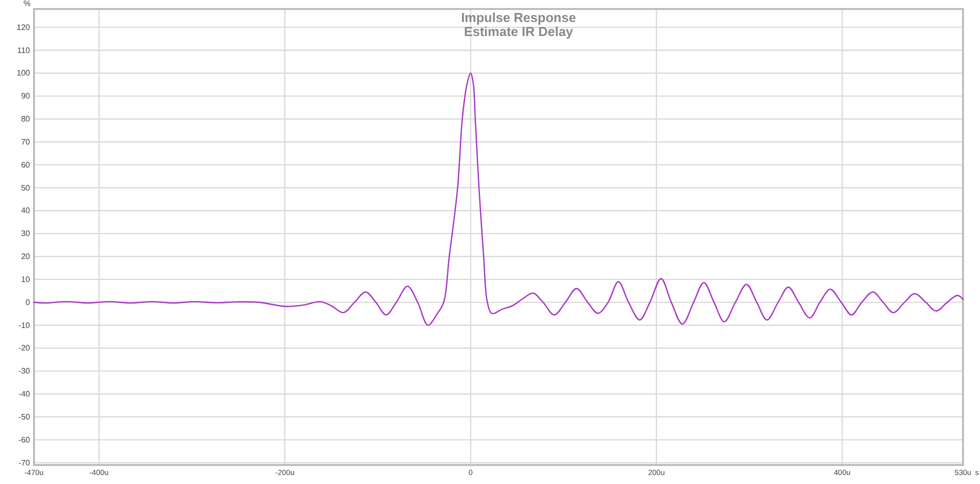 This screenshot has width=980, height=484. I want to click on y-tick-label: -50, so click(24, 417).